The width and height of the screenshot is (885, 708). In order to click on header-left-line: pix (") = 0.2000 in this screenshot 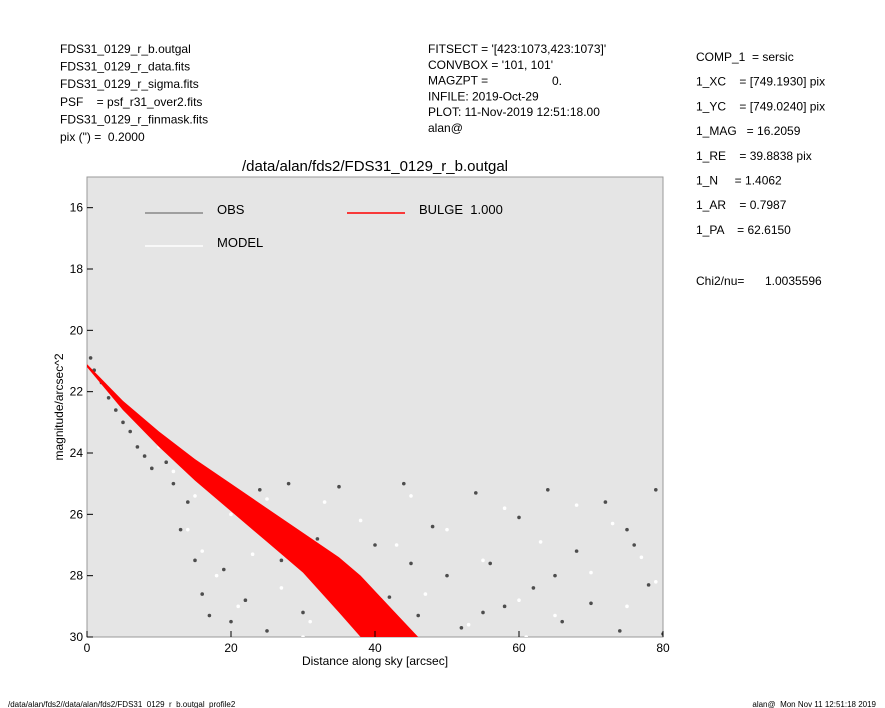, I will do `click(102, 137)`.